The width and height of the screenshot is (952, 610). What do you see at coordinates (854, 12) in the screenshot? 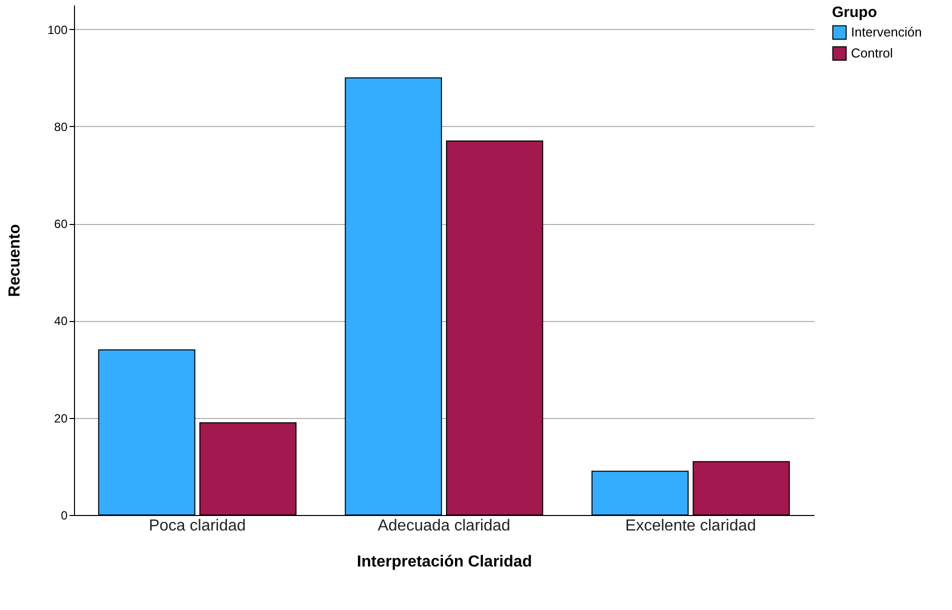
I see `legend-title: Grupo` at bounding box center [854, 12].